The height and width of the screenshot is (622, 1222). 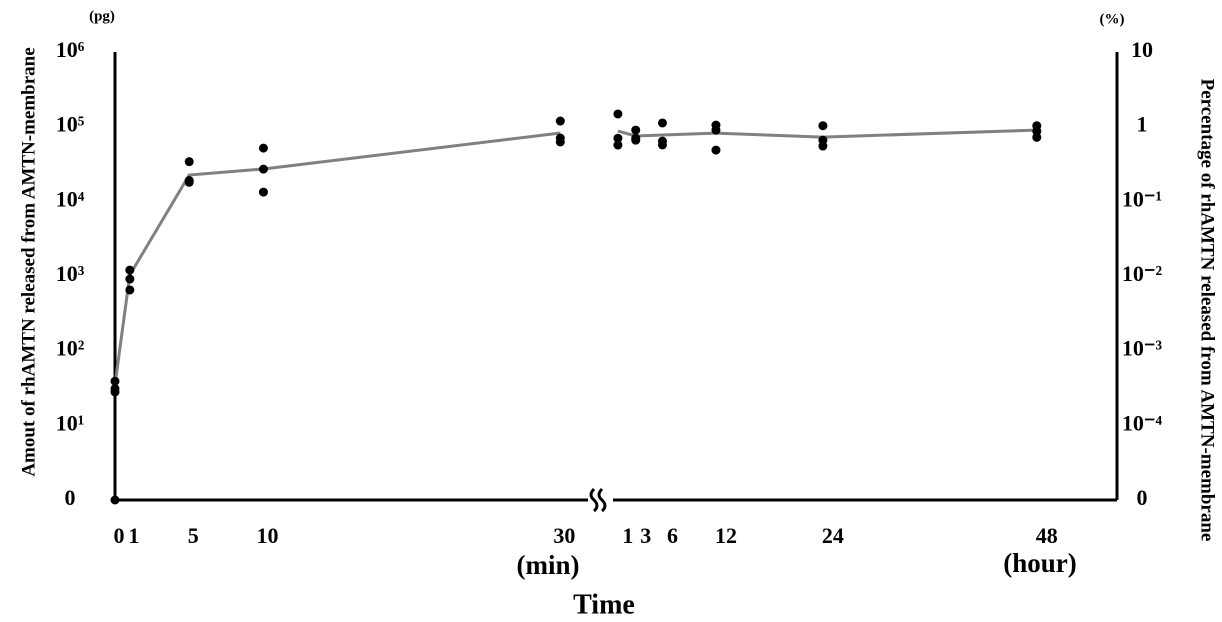 I want to click on y-unit: (pg), so click(x=102, y=16).